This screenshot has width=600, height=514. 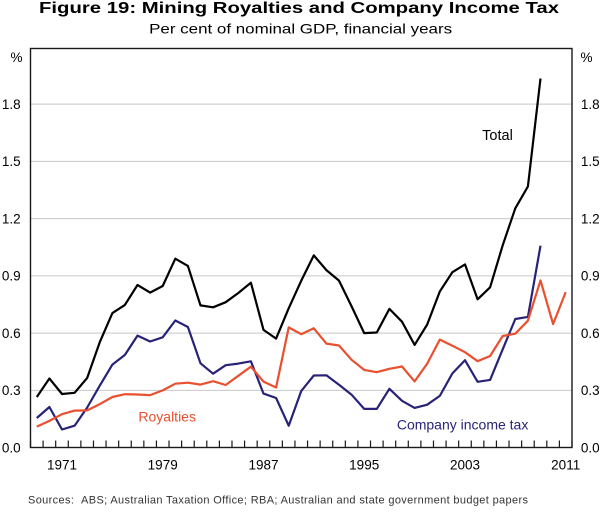 What do you see at coordinates (163, 464) in the screenshot?
I see `svg-text: 1979` at bounding box center [163, 464].